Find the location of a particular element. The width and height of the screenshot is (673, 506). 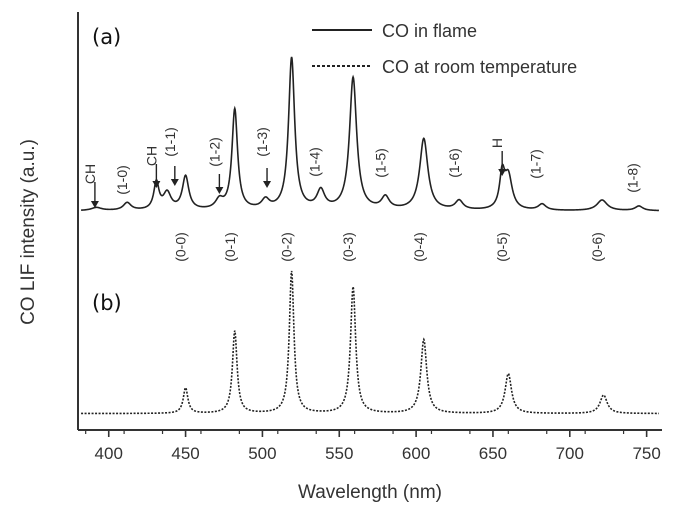

panel-label-a: (a) is located at coordinates (106, 37).